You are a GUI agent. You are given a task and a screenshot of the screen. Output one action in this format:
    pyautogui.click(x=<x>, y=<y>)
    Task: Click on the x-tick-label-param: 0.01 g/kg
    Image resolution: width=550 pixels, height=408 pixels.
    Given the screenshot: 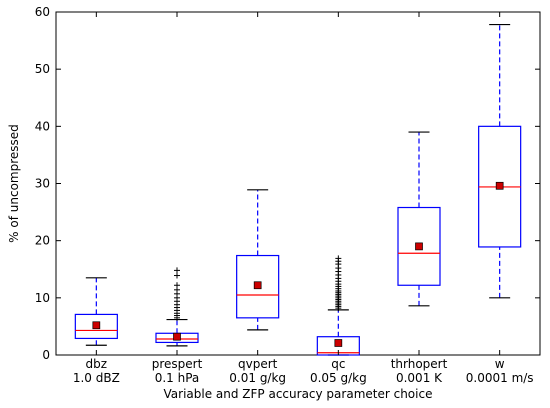 What is the action you would take?
    pyautogui.click(x=257, y=378)
    